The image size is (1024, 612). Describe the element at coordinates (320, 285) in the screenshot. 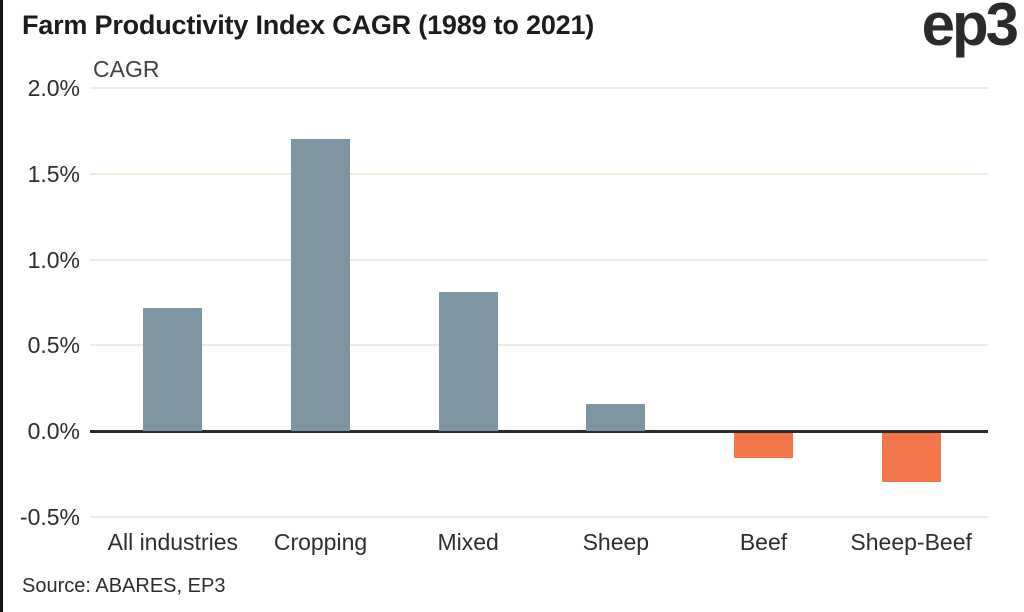

I see `bar-cropping` at that location.